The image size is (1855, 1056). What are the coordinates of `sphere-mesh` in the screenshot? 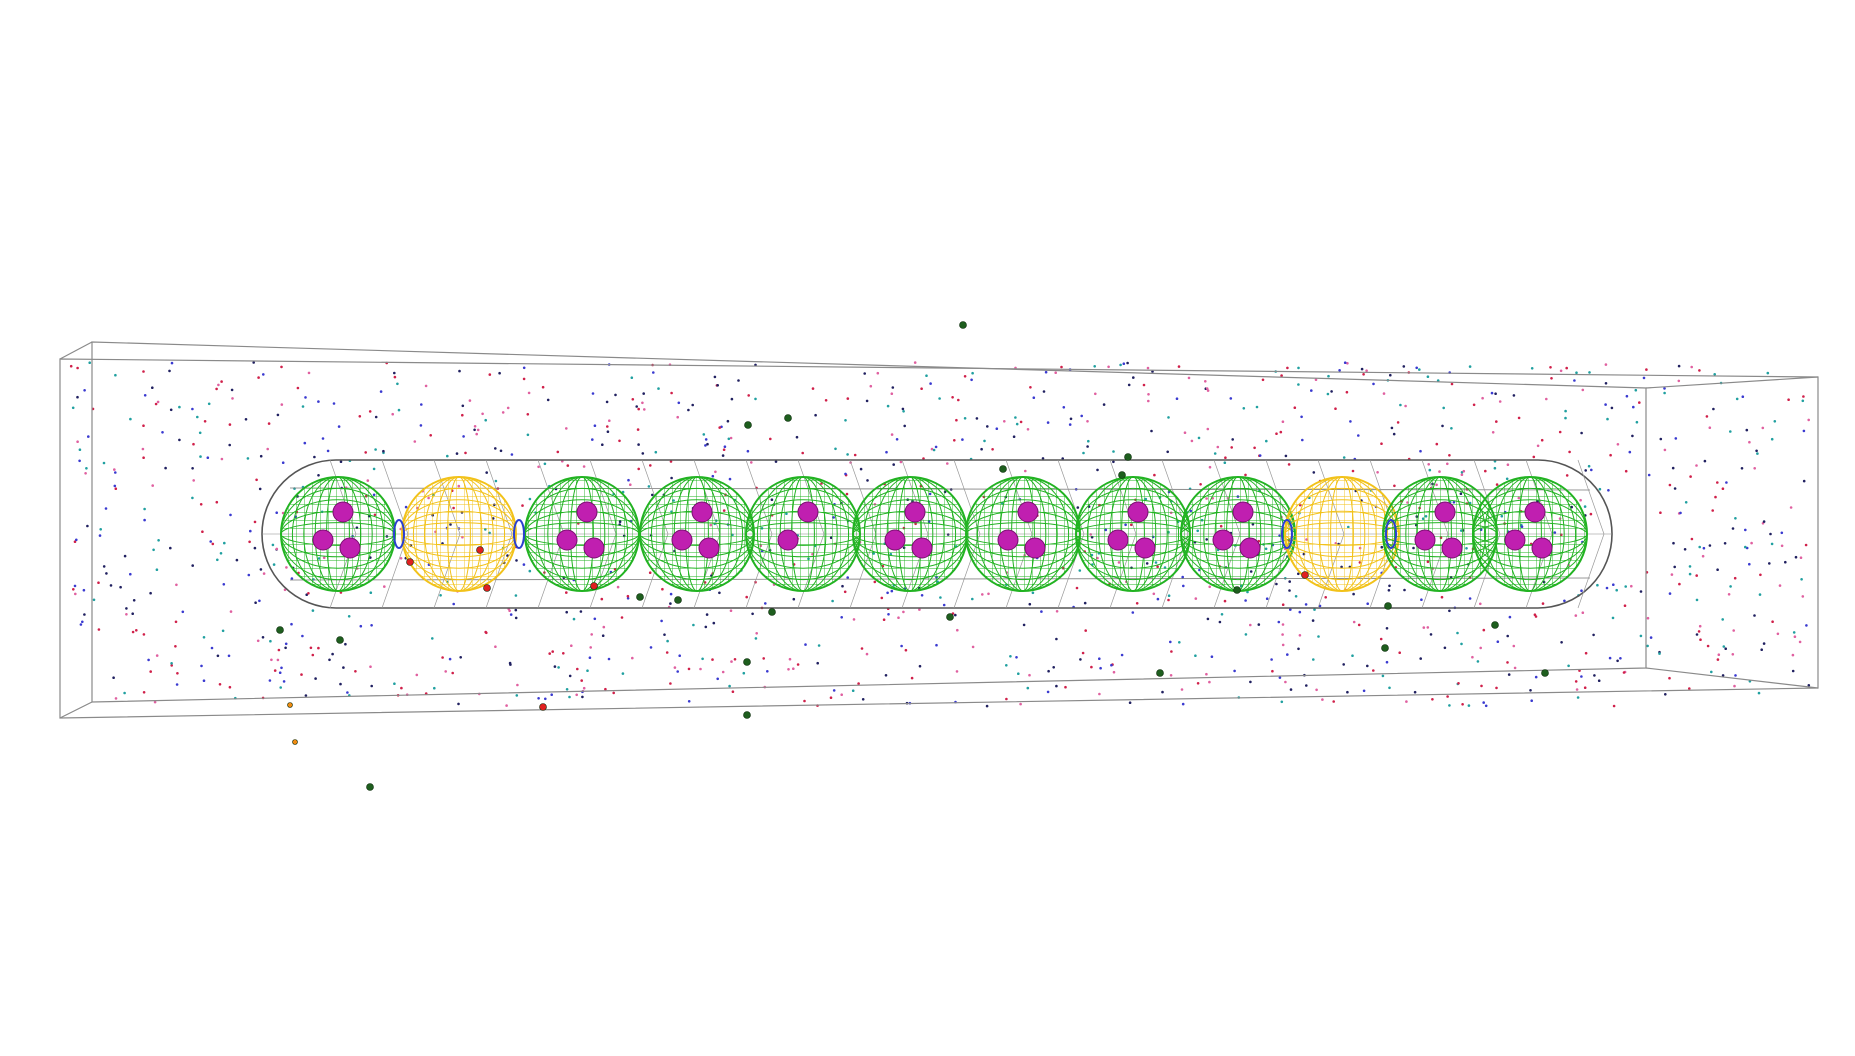 It's located at (582, 534).